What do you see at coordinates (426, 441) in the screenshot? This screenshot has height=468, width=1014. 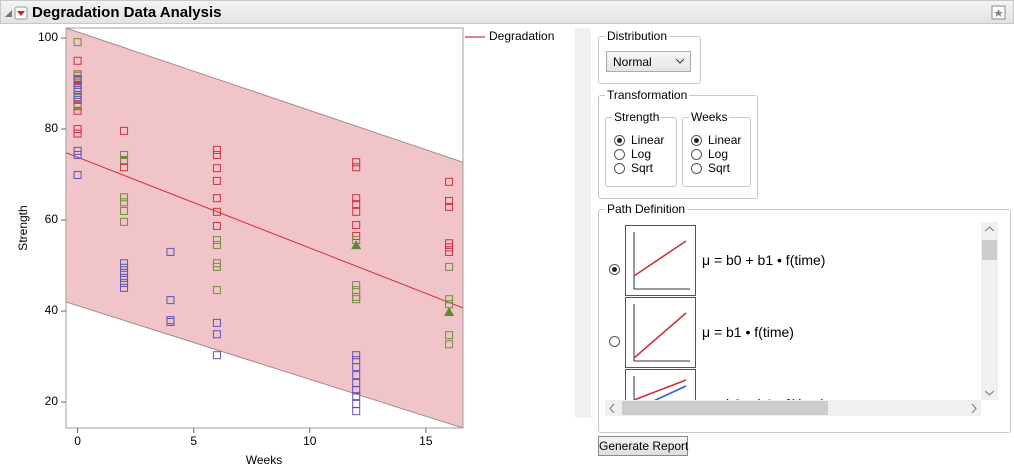 I see `x-tick-label: 15` at bounding box center [426, 441].